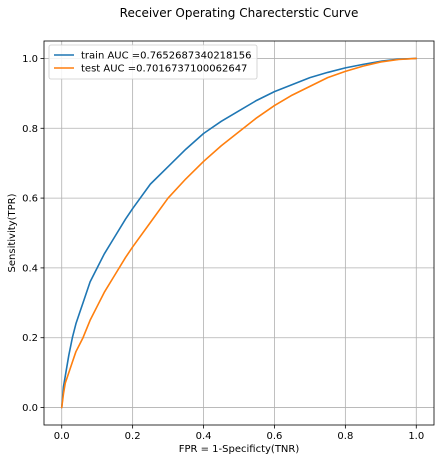 This screenshot has height=460, width=445. Describe the element at coordinates (164, 69) in the screenshot. I see `legend-label-1: test AUC =0.7016737100062647` at that location.